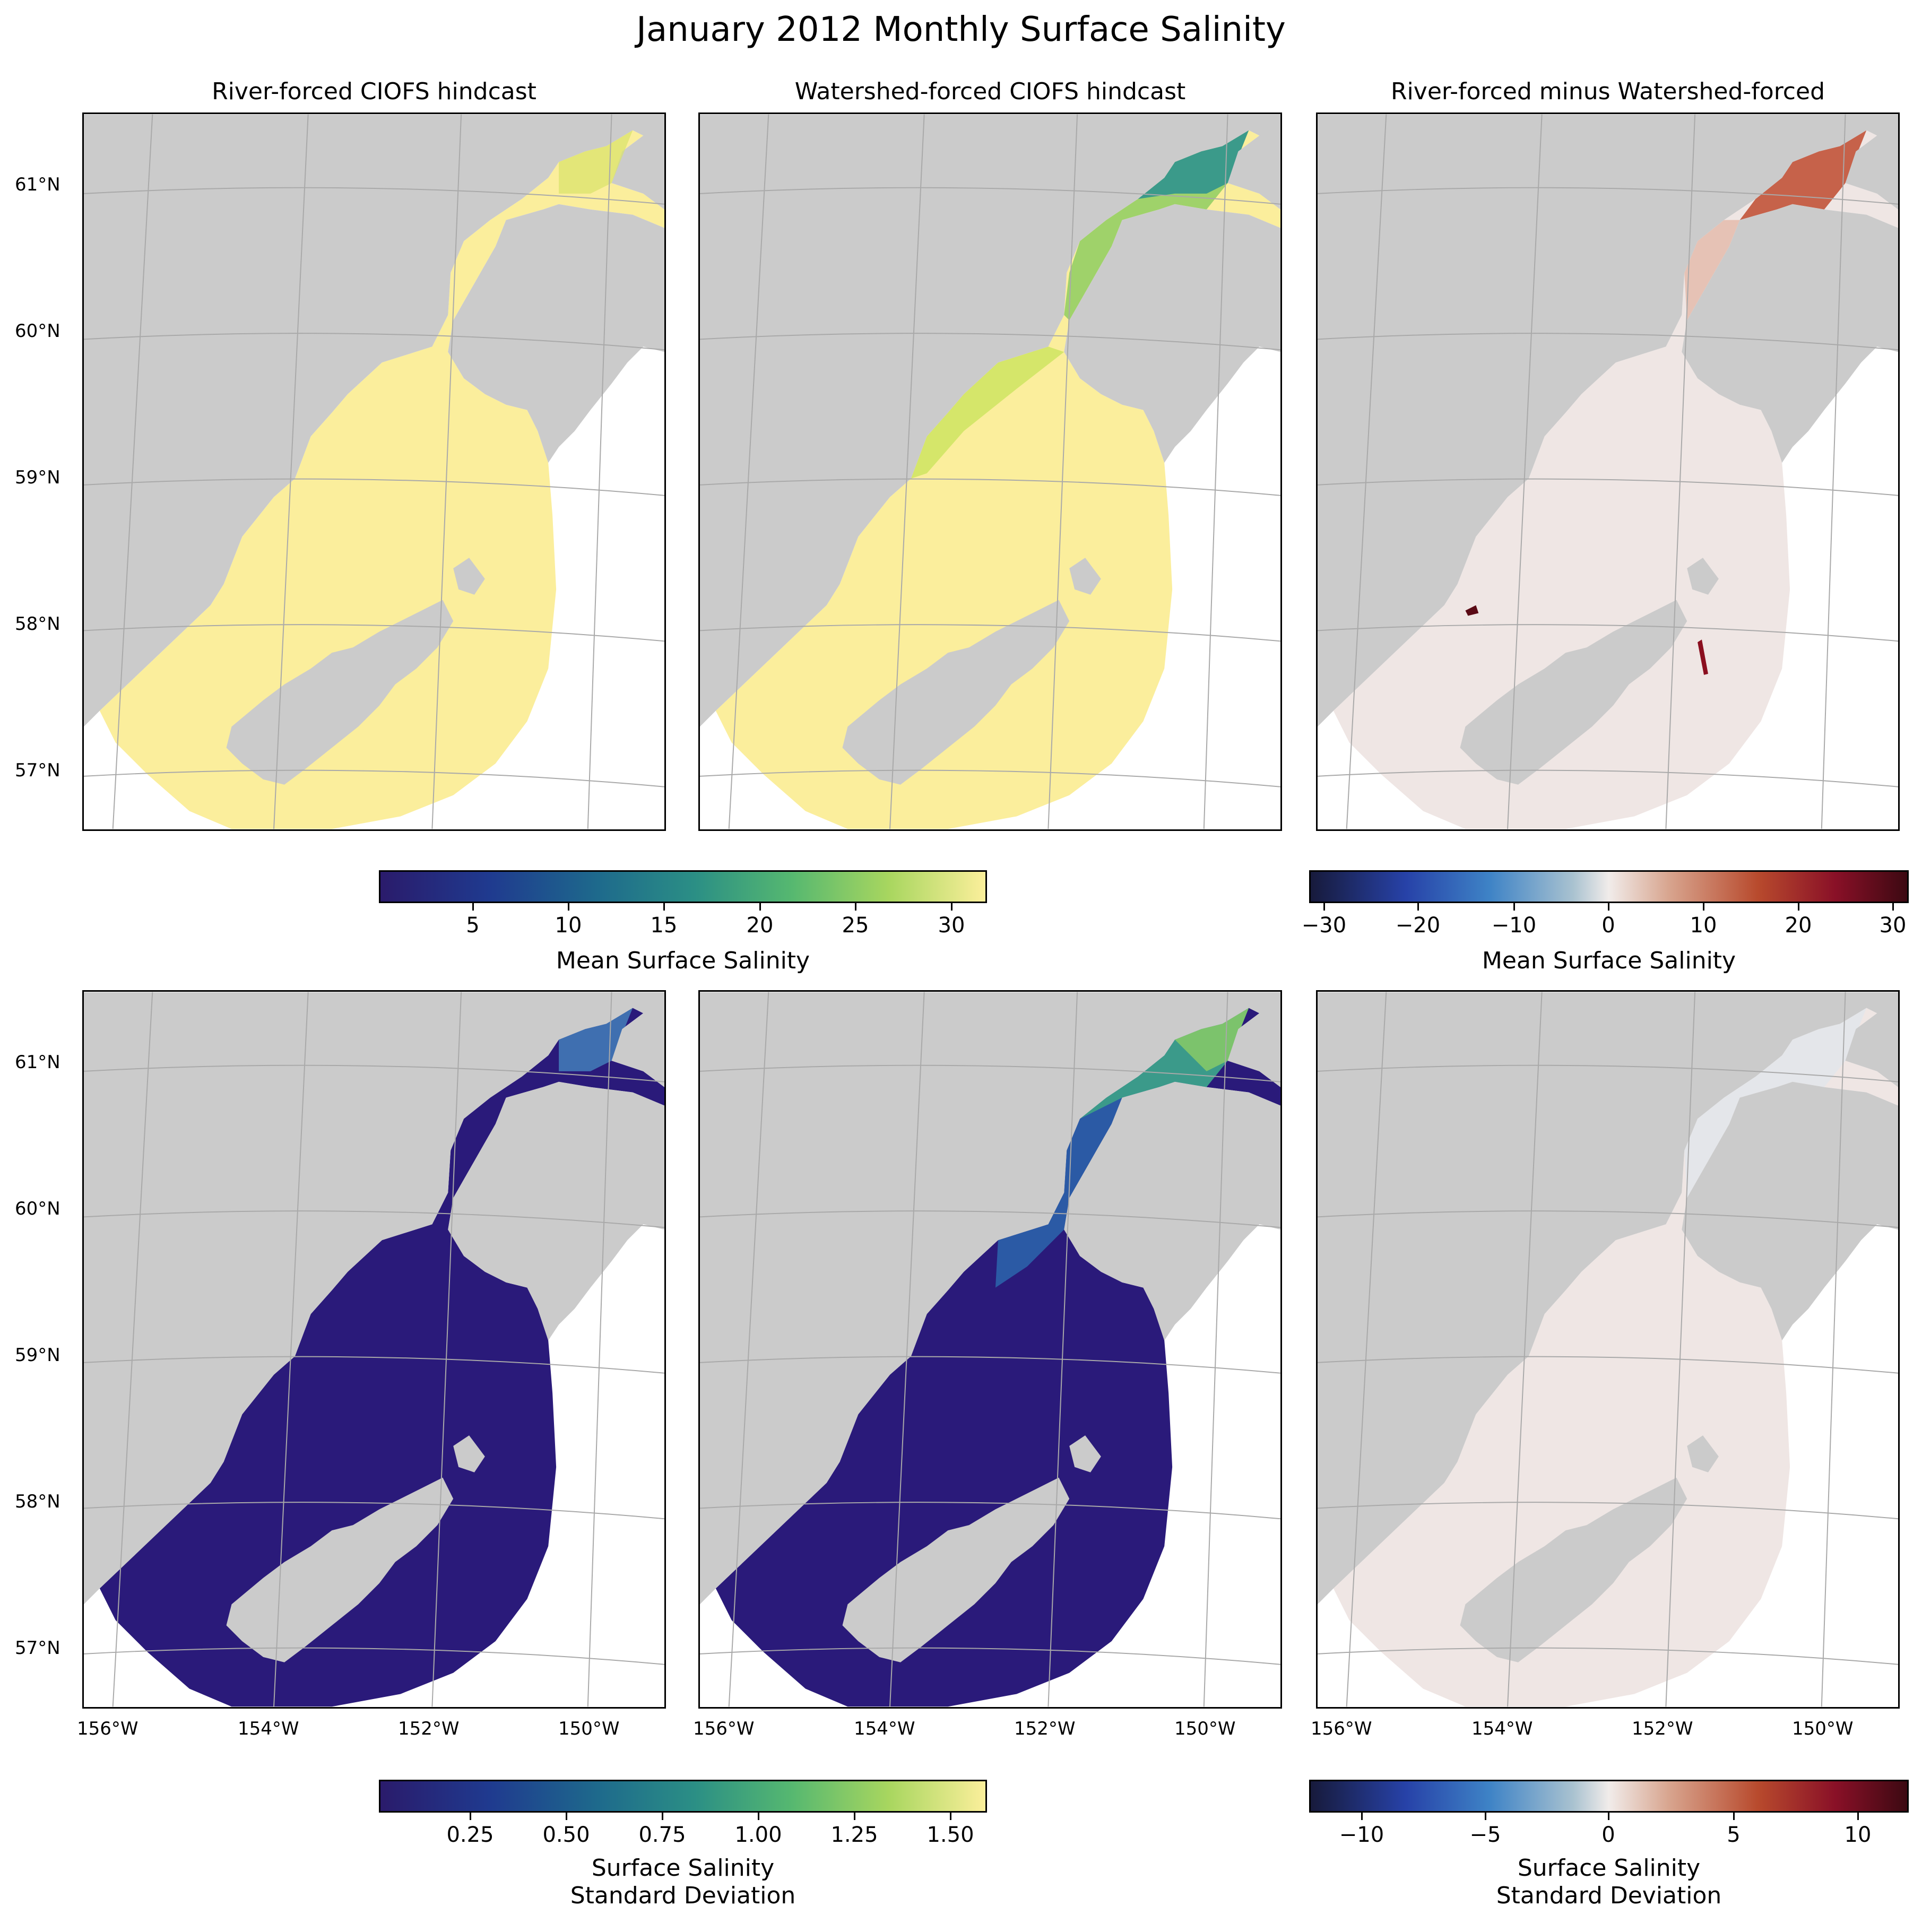 The image size is (1922, 1932). I want to click on map-difference-std, so click(1608, 1349).